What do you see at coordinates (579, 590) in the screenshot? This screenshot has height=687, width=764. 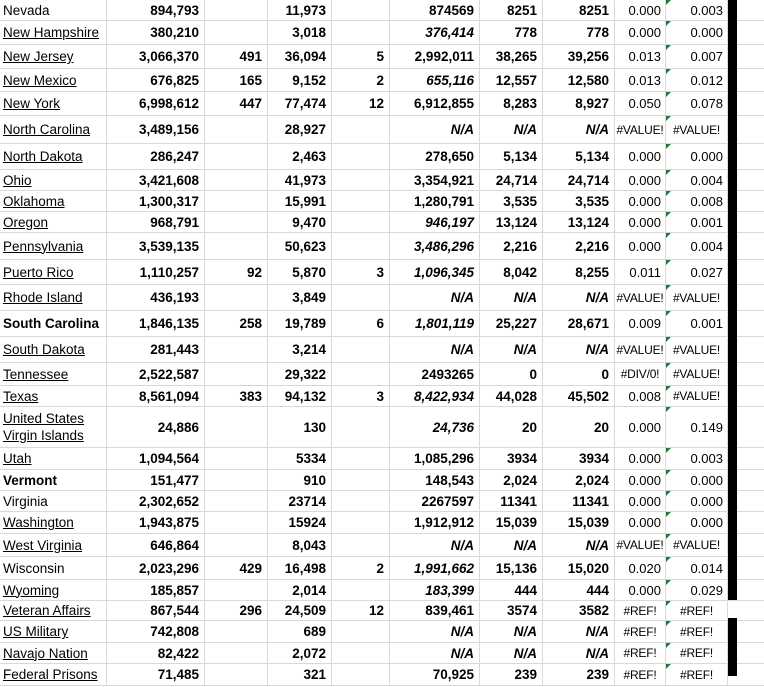 I see `cell-col-h: 444` at bounding box center [579, 590].